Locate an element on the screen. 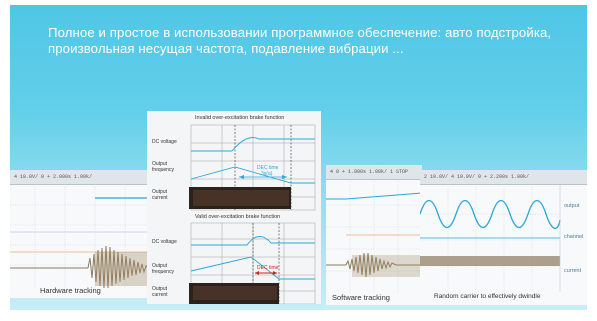 This screenshot has height=321, width=597. random-carrier-topbar: 2 10.0V/ 4 10.0V/ 0 + 2.200s 1.00k/ is located at coordinates (503, 177).